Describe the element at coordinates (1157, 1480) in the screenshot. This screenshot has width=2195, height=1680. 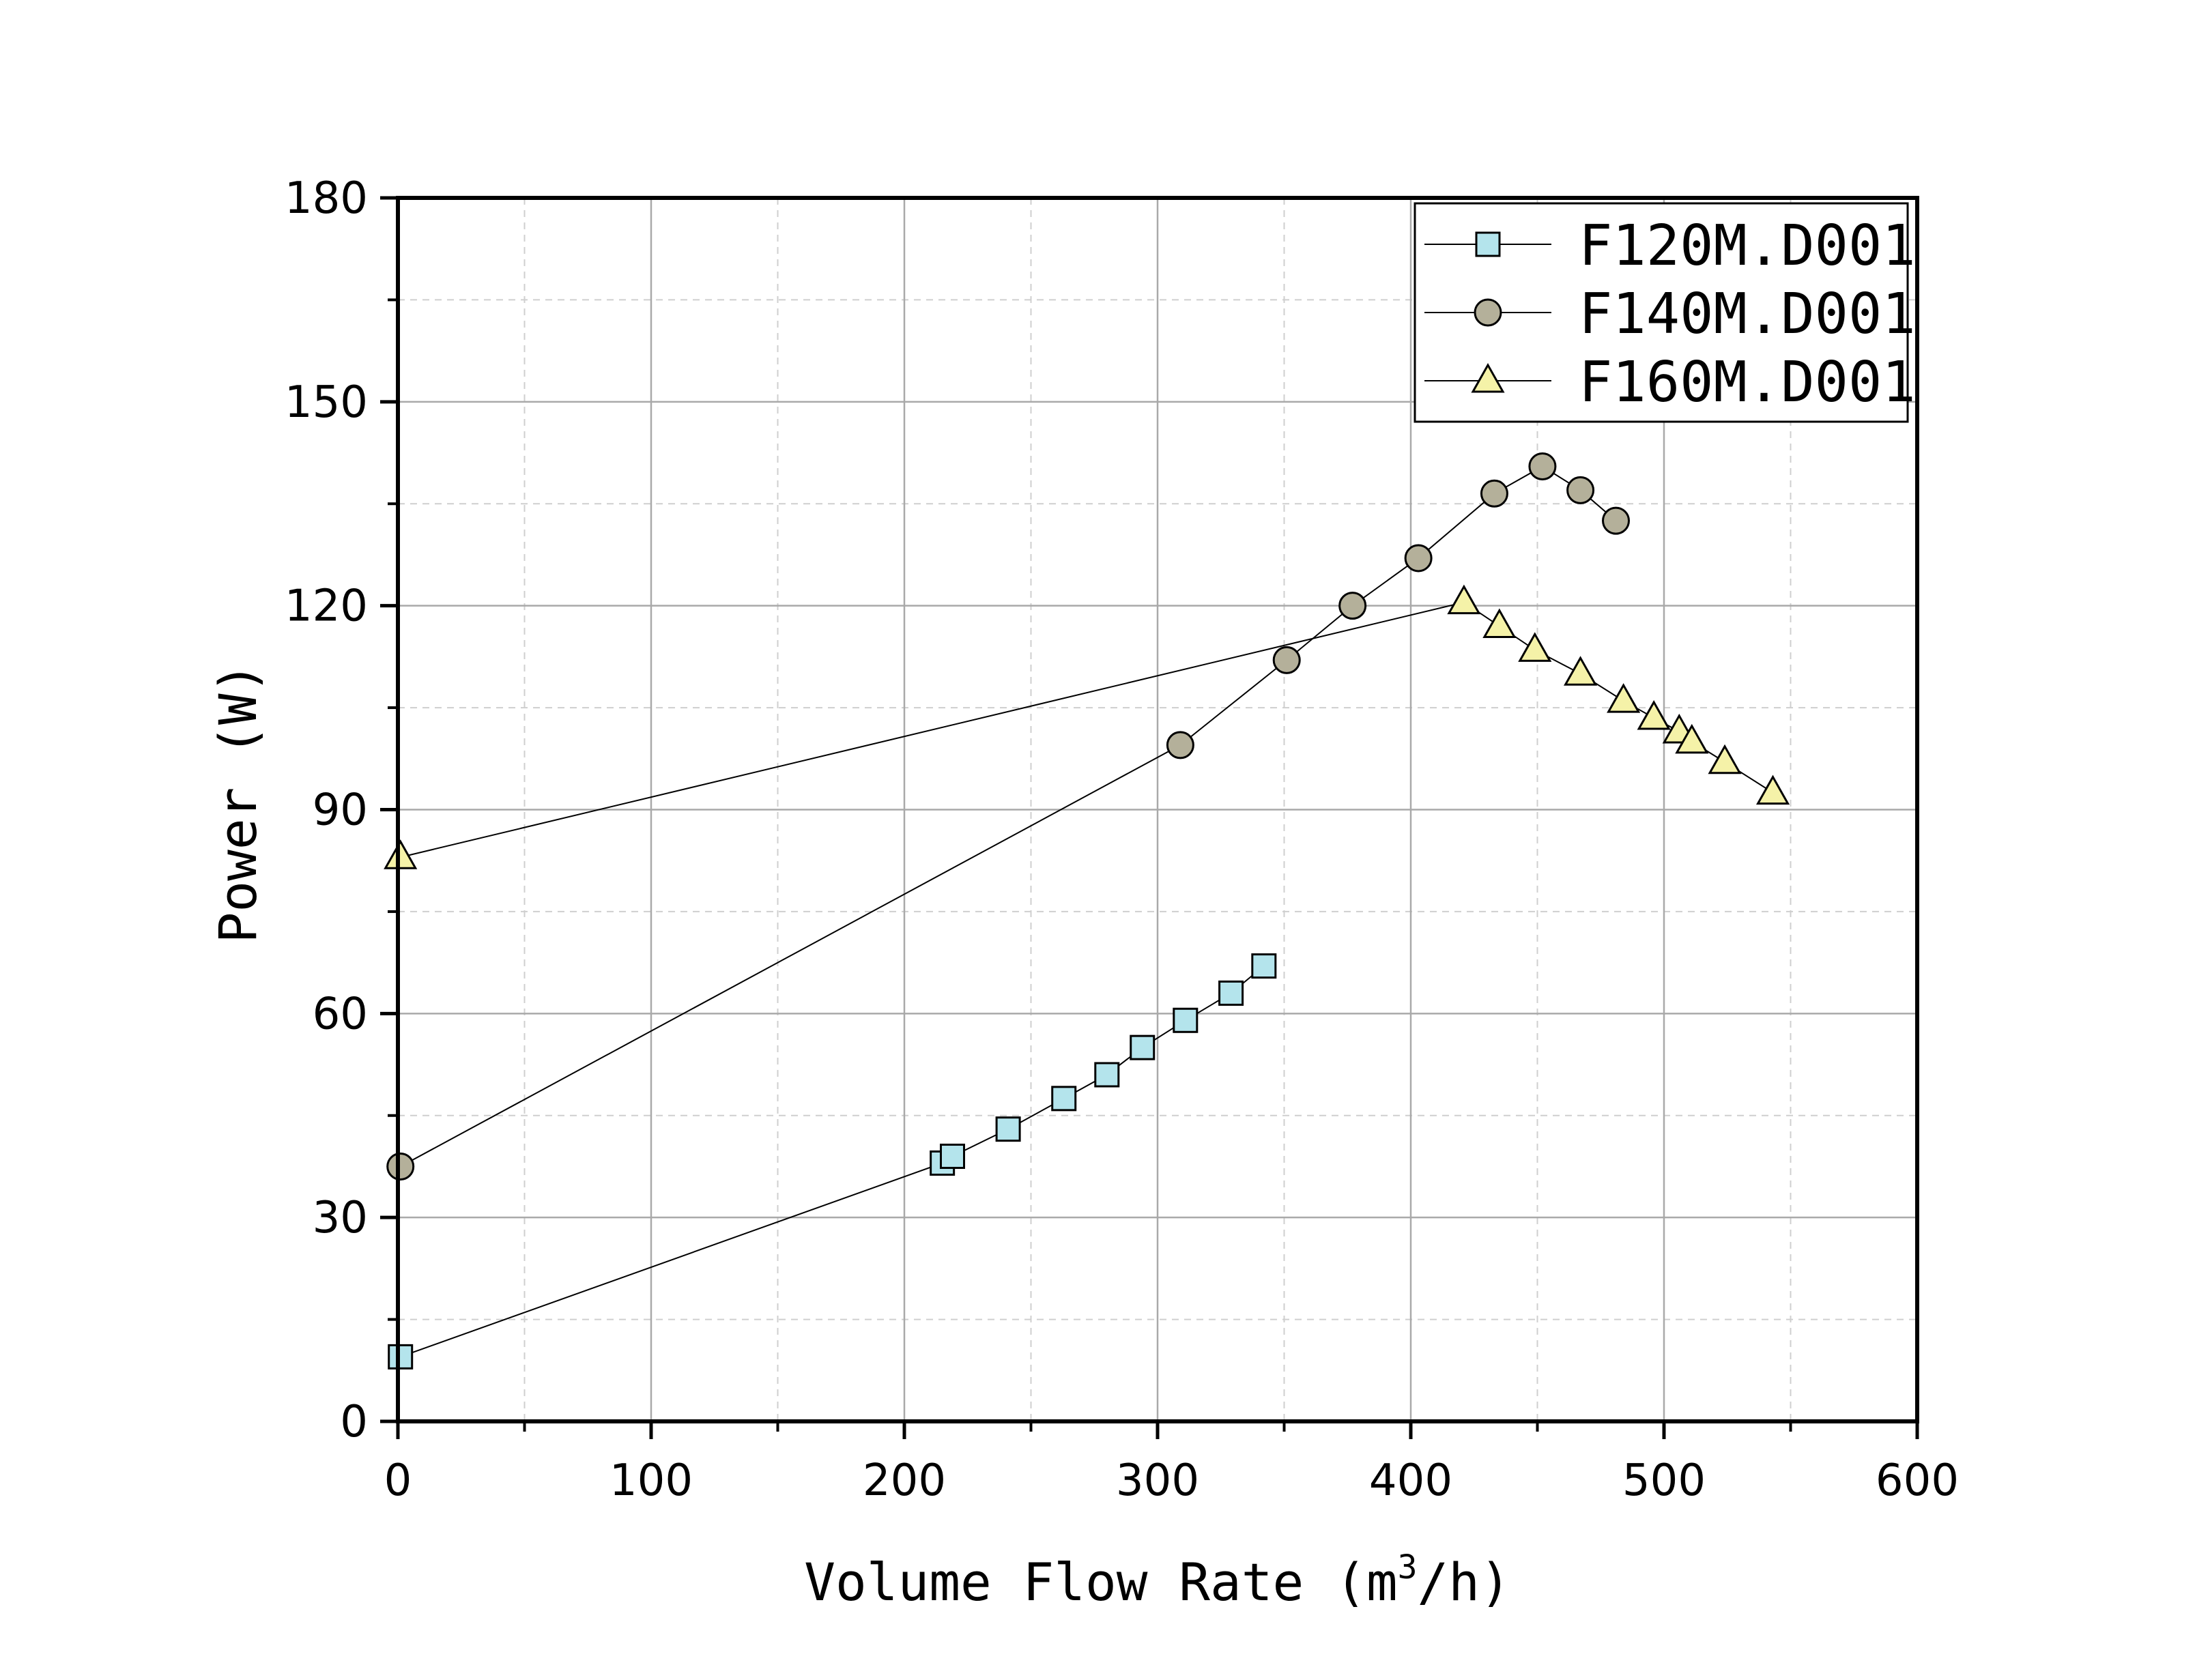
I see `x-tick-label: 300` at that location.